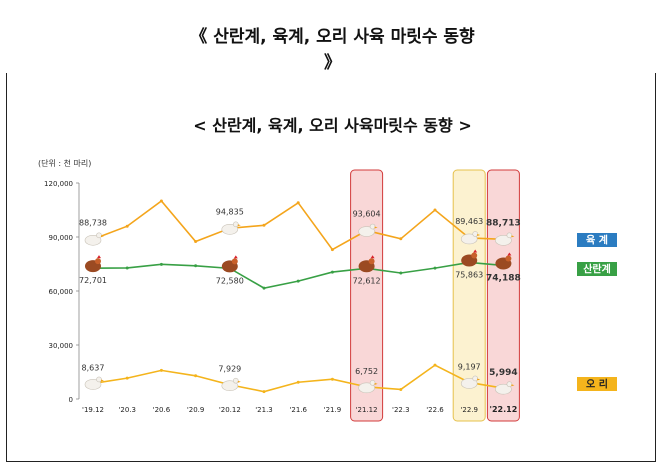  Describe the element at coordinates (298, 410) in the screenshot. I see `x-tick-label: '21.6` at that location.